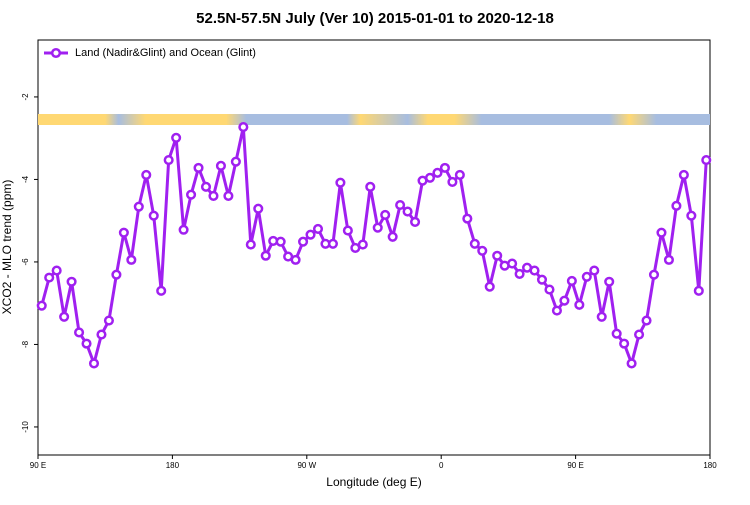 Image resolution: width=750 pixels, height=505 pixels. Describe the element at coordinates (25, 179) in the screenshot. I see `y-tick-label: -4` at that location.